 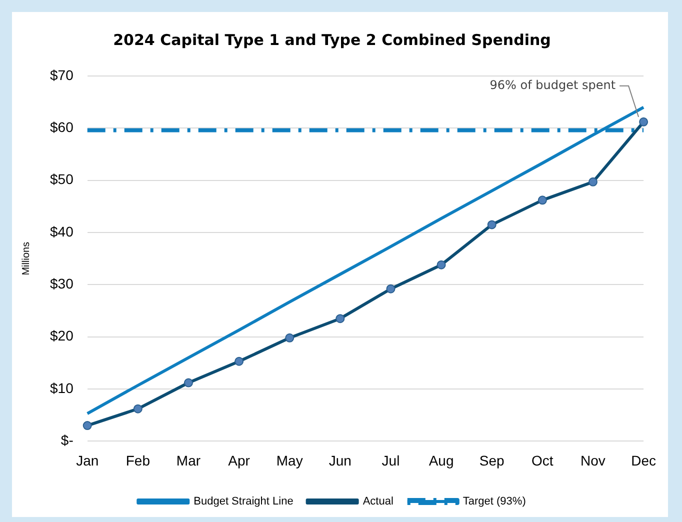 I want to click on y-tick-label: $30, so click(x=62, y=284).